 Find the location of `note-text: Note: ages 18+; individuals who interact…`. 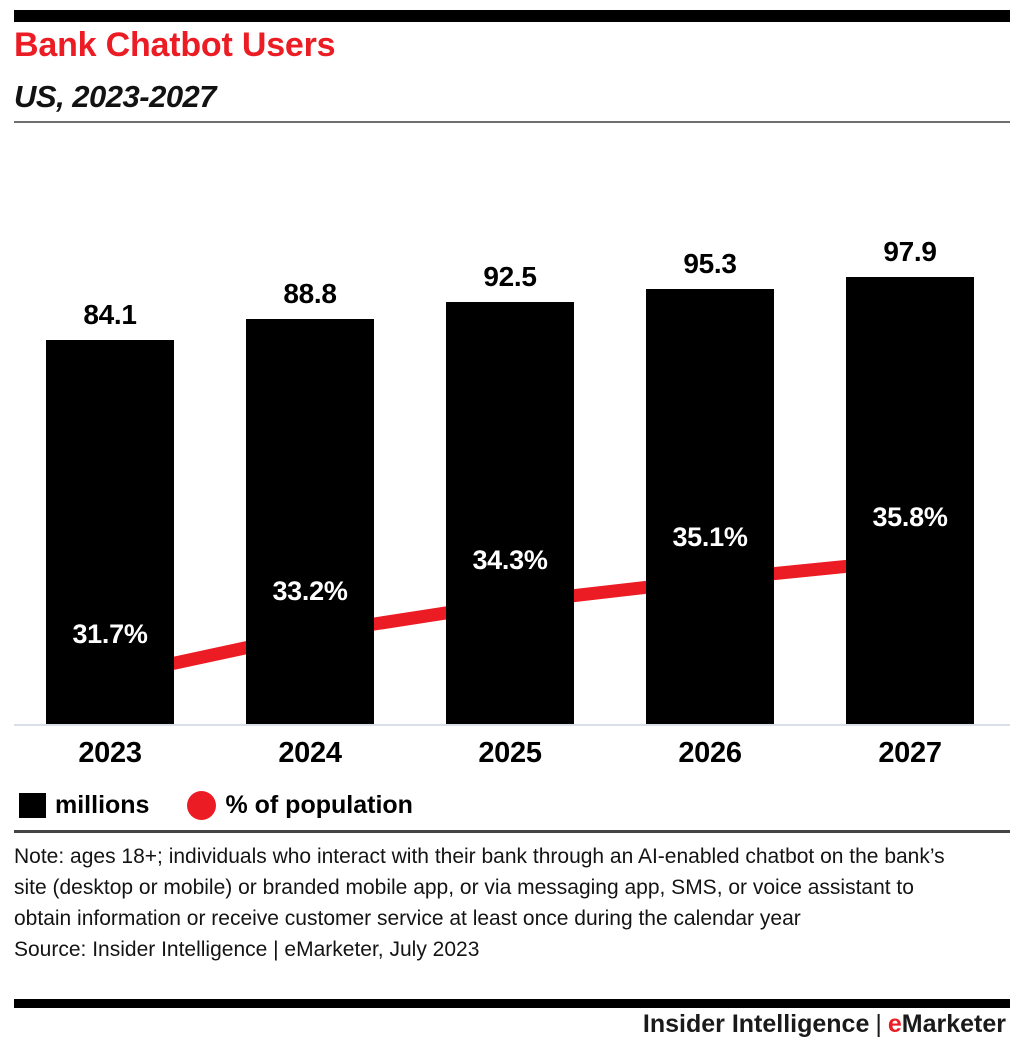

note-text: Note: ages 18+; individuals who interact… is located at coordinates (479, 887).